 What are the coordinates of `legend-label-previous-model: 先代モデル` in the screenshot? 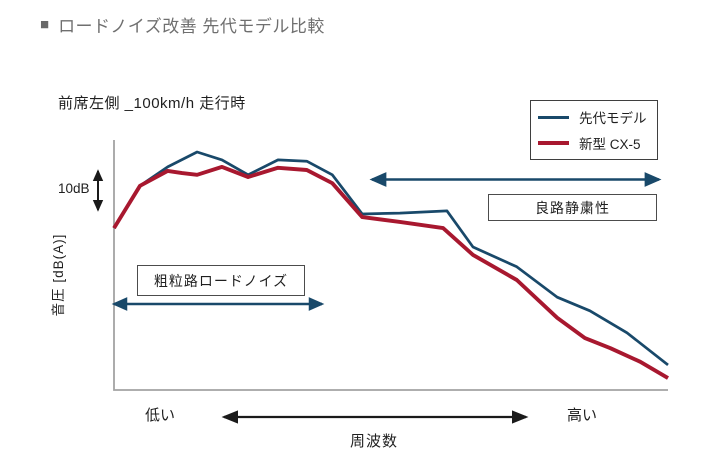 It's located at (613, 118).